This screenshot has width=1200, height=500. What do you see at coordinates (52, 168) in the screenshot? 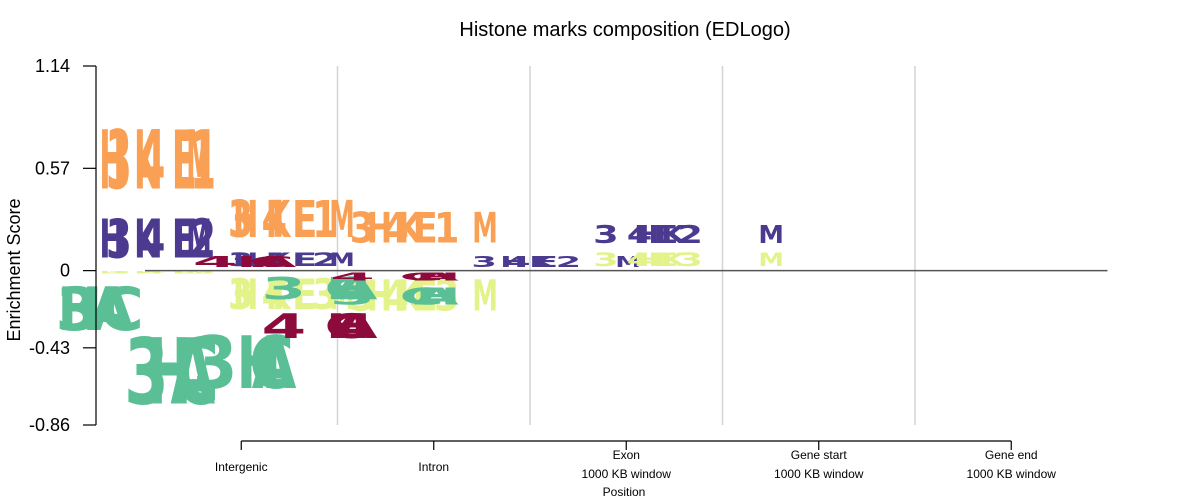
I see `y-tick-label: 0.57` at bounding box center [52, 168].